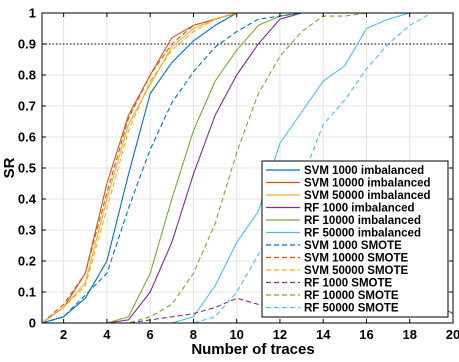  Describe the element at coordinates (356, 259) in the screenshot. I see `legend-entry: SVM 10000 SMOTE` at that location.